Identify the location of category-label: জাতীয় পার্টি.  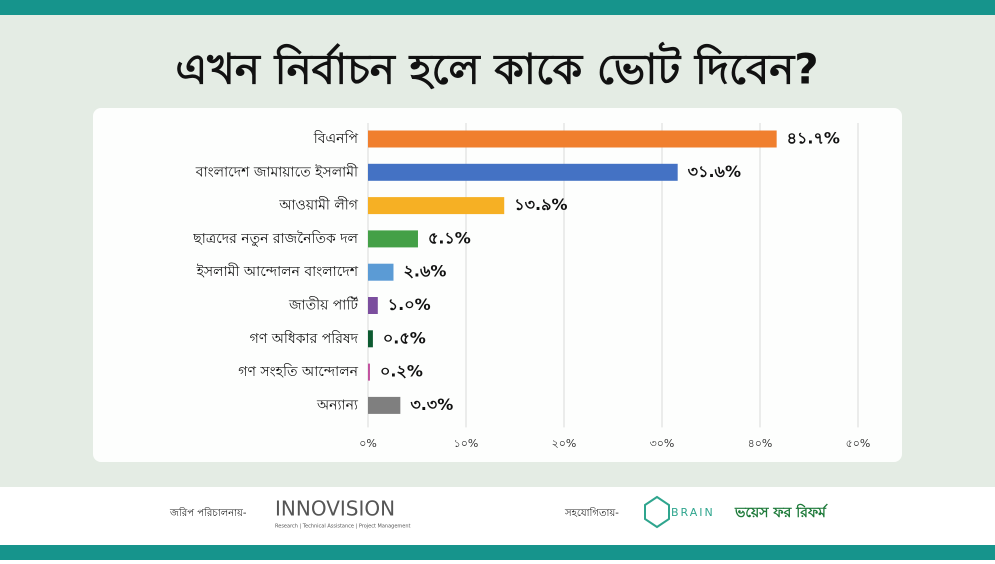
(323, 305).